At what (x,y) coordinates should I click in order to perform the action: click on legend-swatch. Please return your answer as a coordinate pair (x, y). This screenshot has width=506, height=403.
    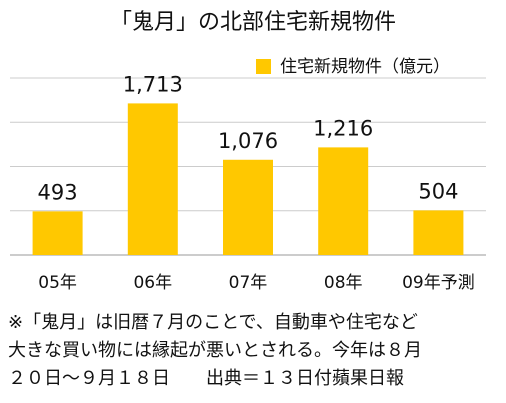
    Looking at the image, I should click on (263, 66).